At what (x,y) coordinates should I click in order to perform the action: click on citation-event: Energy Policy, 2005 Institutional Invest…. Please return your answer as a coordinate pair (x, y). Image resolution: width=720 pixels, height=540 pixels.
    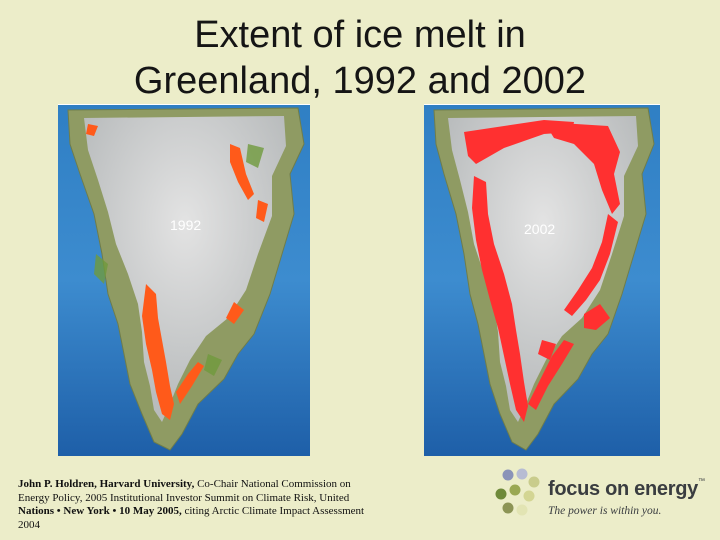
    Looking at the image, I should click on (184, 497).